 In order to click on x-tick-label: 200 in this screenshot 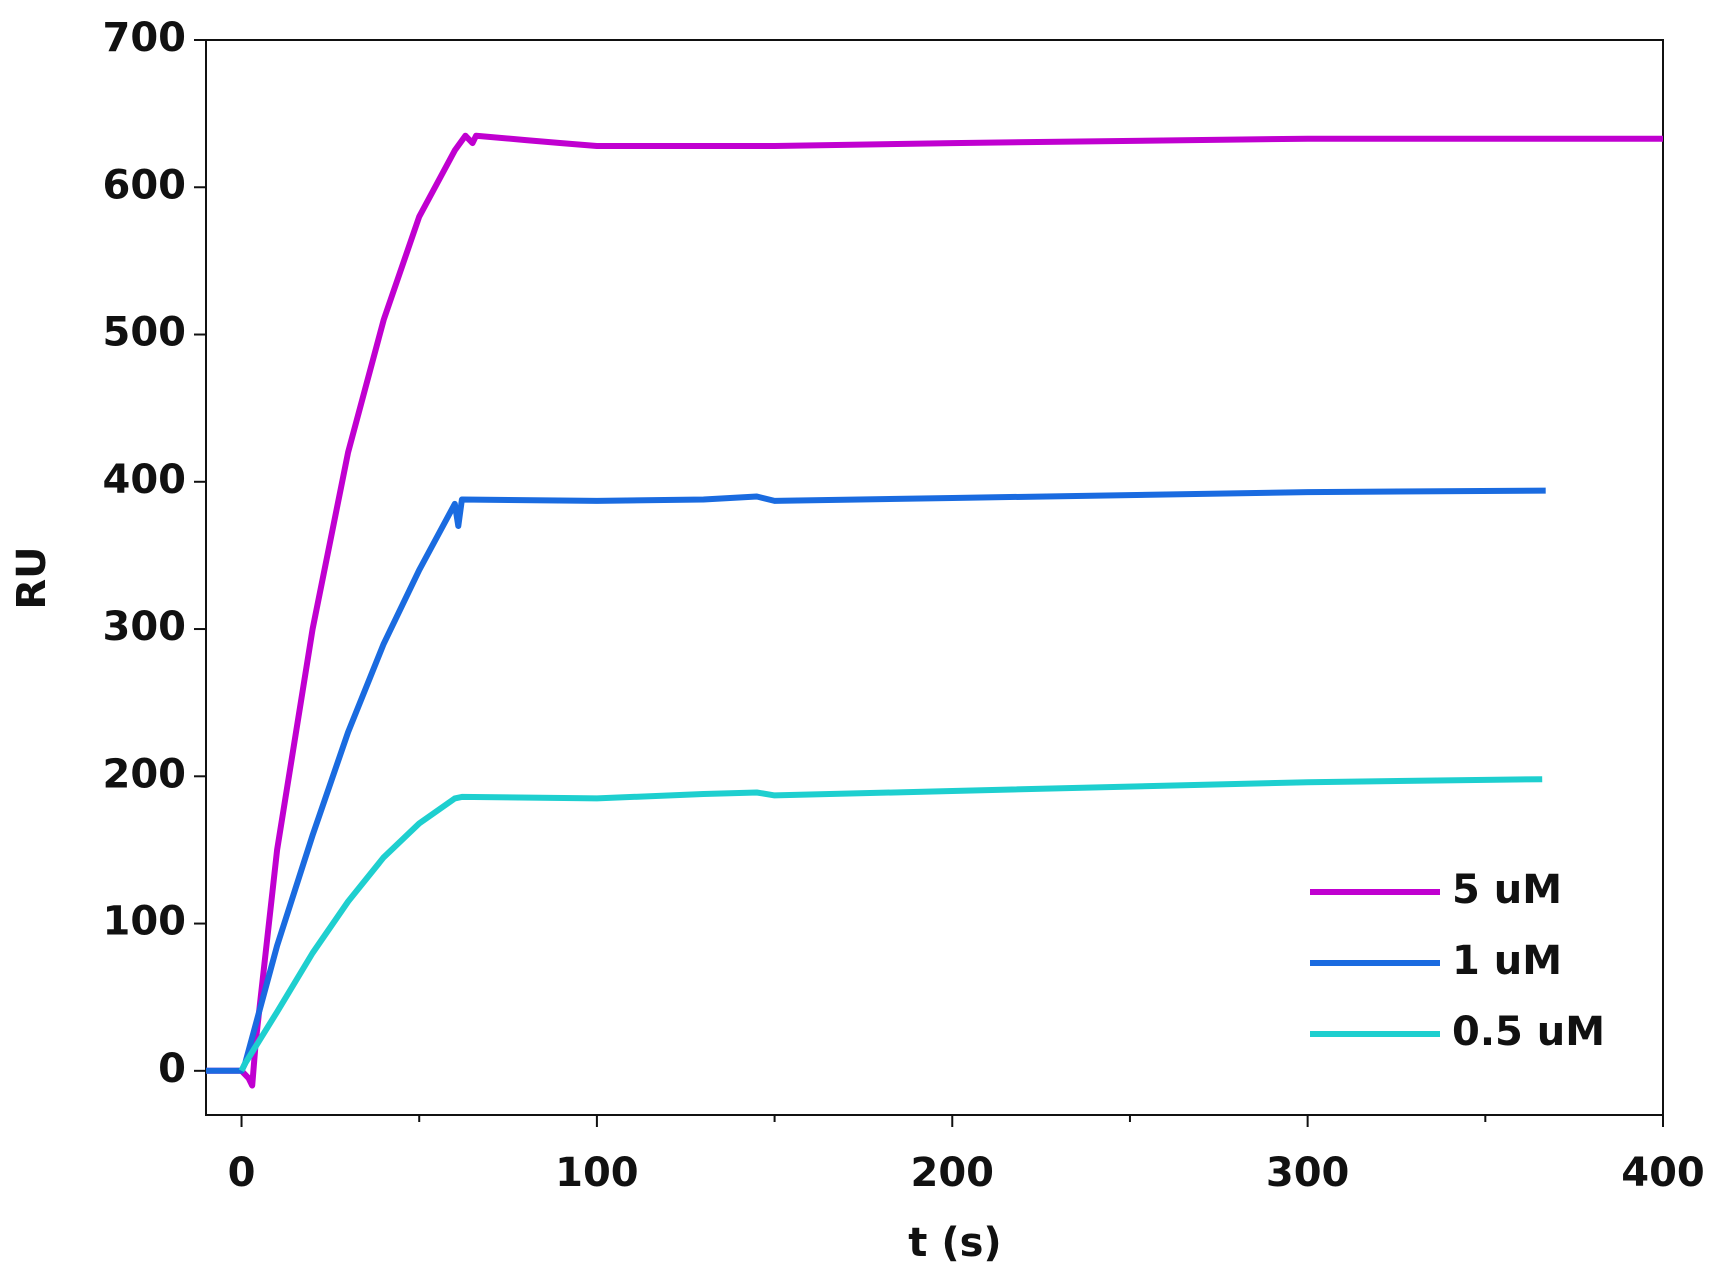, I will do `click(953, 1173)`.